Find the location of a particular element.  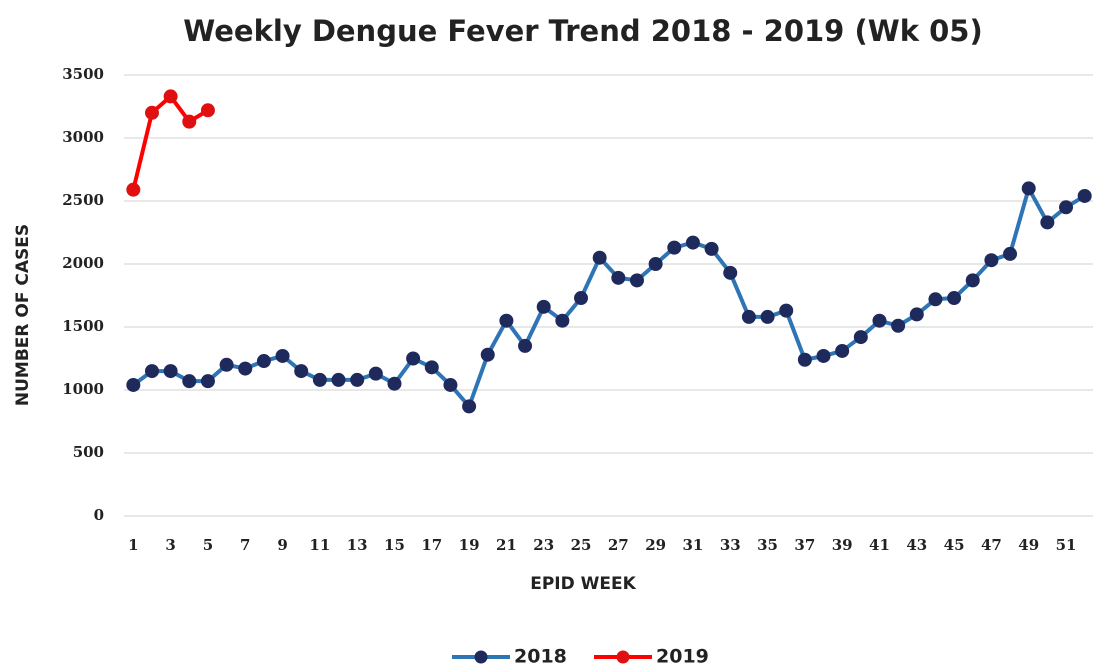

x-tick-label: 13 is located at coordinates (357, 545).